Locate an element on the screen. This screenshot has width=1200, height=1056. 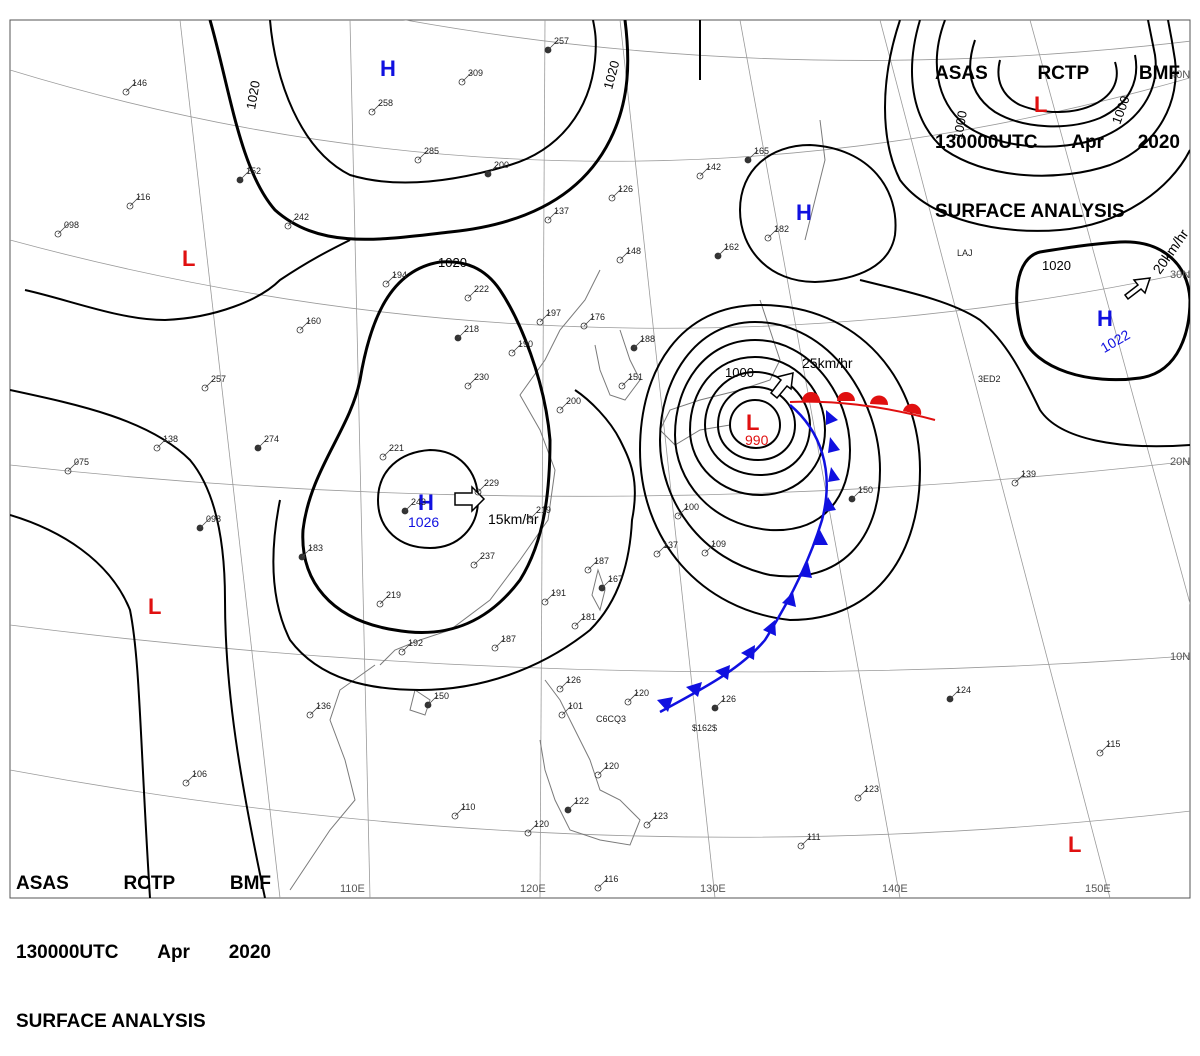
isobar-central-high-inner is located at coordinates (428, 499).